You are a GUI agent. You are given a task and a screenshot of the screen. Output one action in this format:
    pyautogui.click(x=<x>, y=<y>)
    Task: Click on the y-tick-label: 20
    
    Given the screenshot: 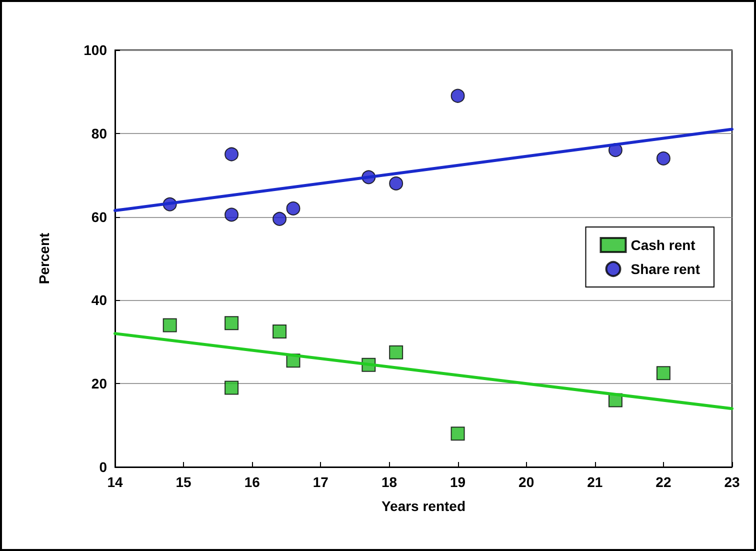 What is the action you would take?
    pyautogui.click(x=99, y=384)
    